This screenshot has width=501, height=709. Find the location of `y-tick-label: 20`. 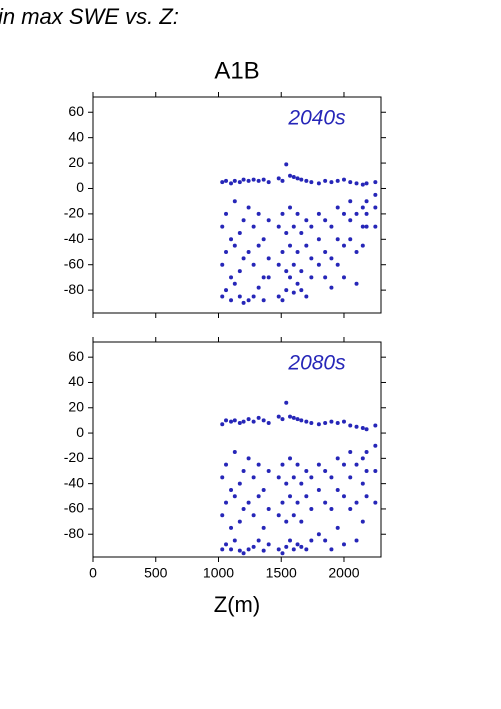

y-tick-label: 20 is located at coordinates (76, 406).